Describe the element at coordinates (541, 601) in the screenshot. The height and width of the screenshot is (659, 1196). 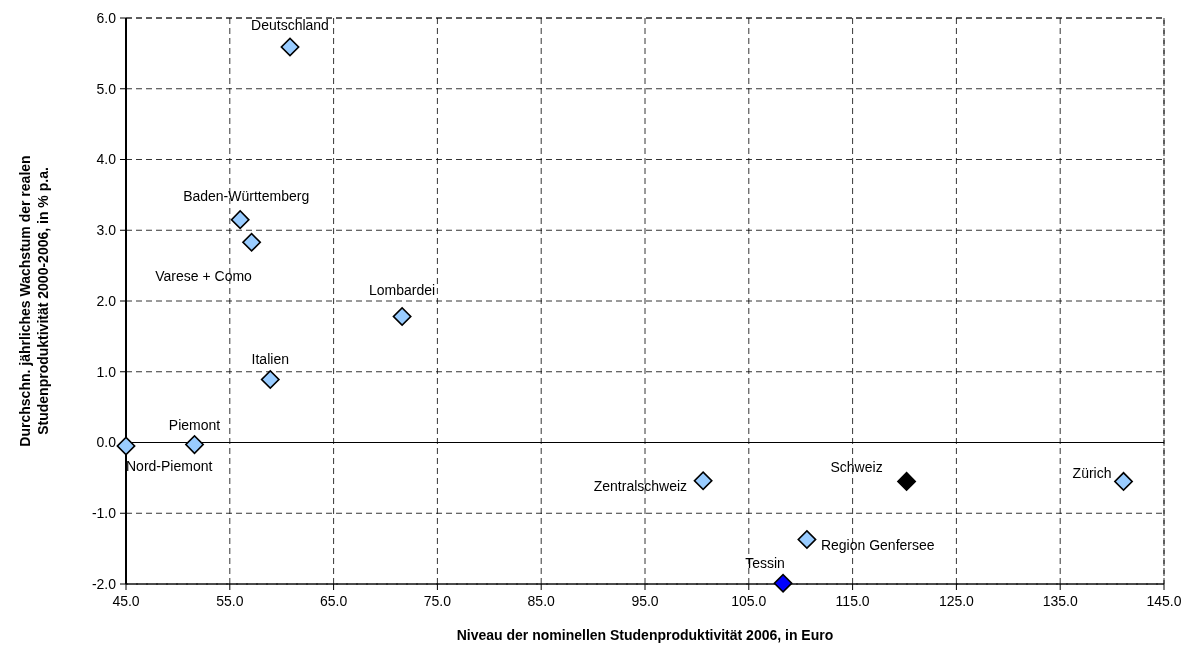
I see `x-tick-label: 85.0` at that location.